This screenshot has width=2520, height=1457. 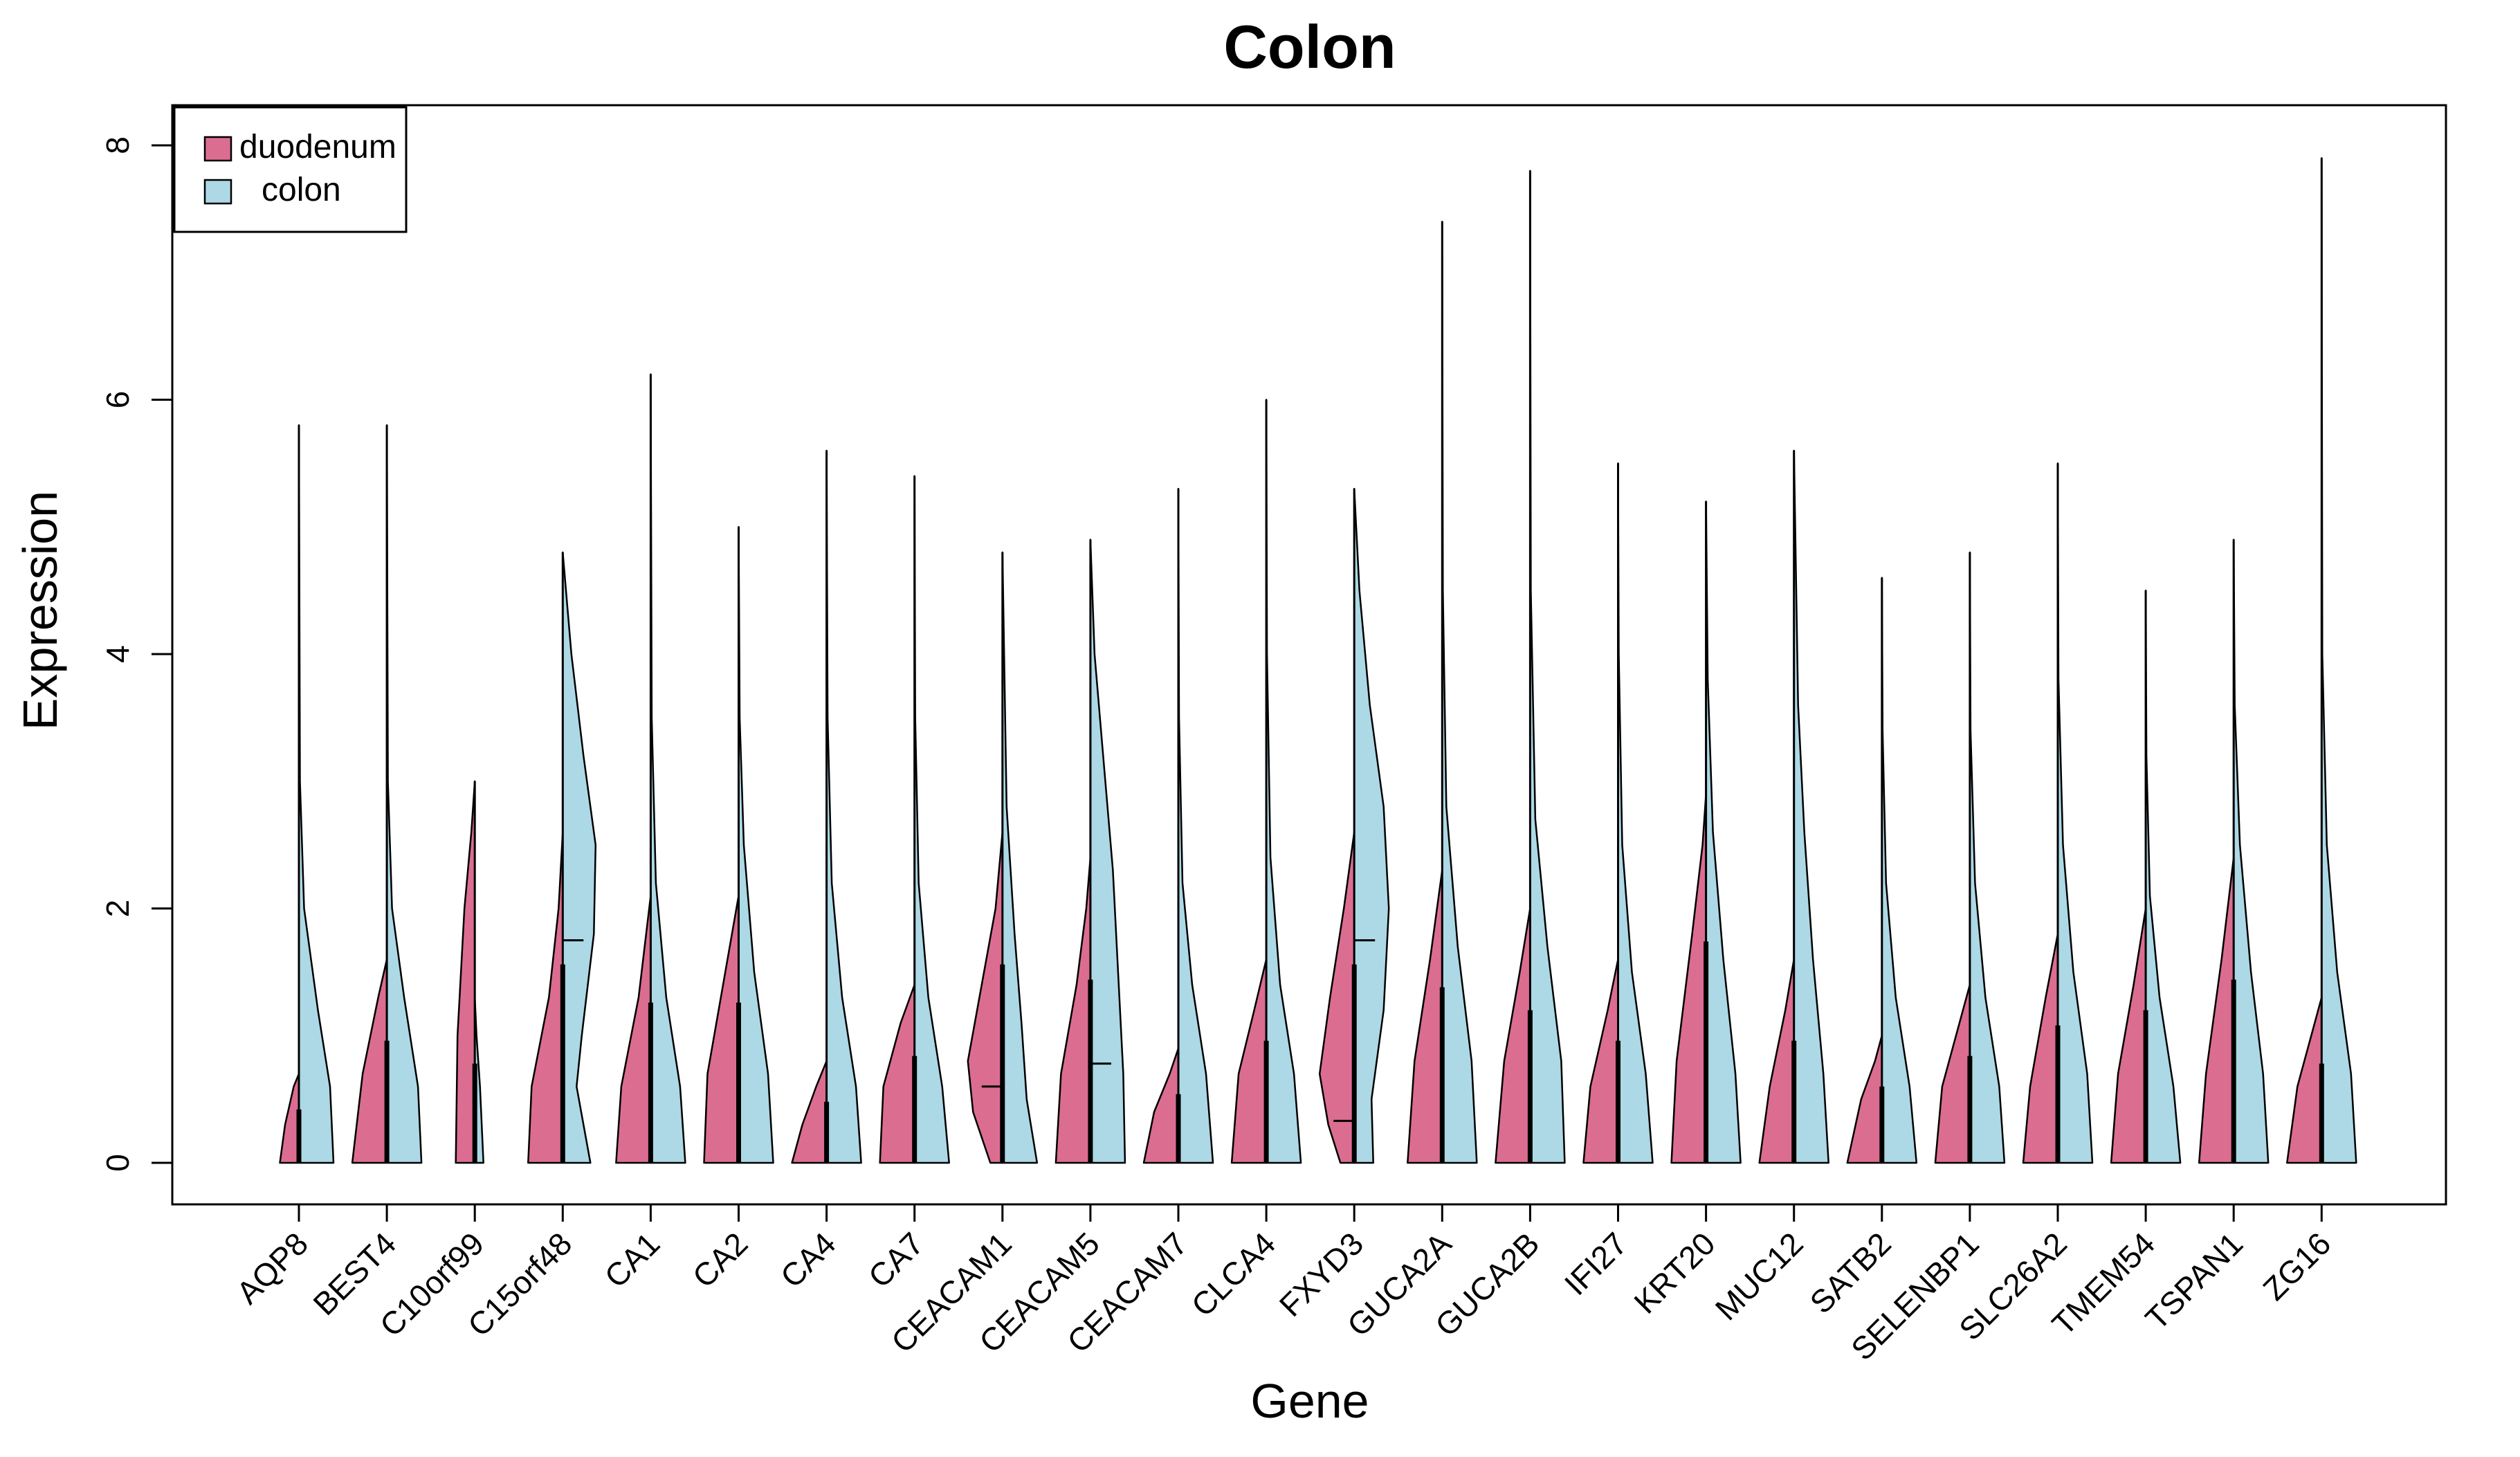 I want to click on legend-swatch-colon, so click(x=218, y=192).